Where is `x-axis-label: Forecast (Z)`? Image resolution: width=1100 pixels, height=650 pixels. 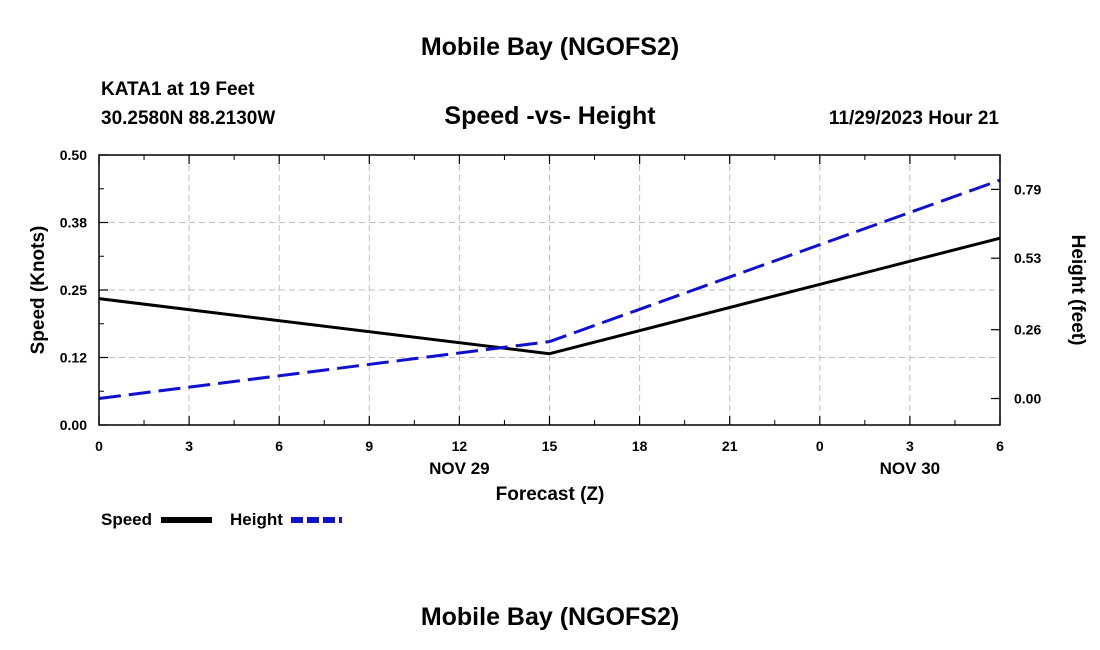
x-axis-label: Forecast (Z) is located at coordinates (550, 494).